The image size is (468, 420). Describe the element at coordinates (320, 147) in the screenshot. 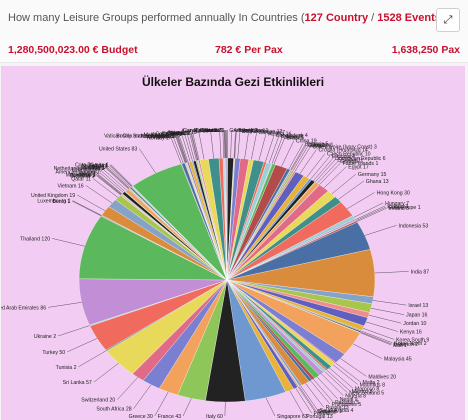

I see `pie-slice-label: Finland 3` at that location.